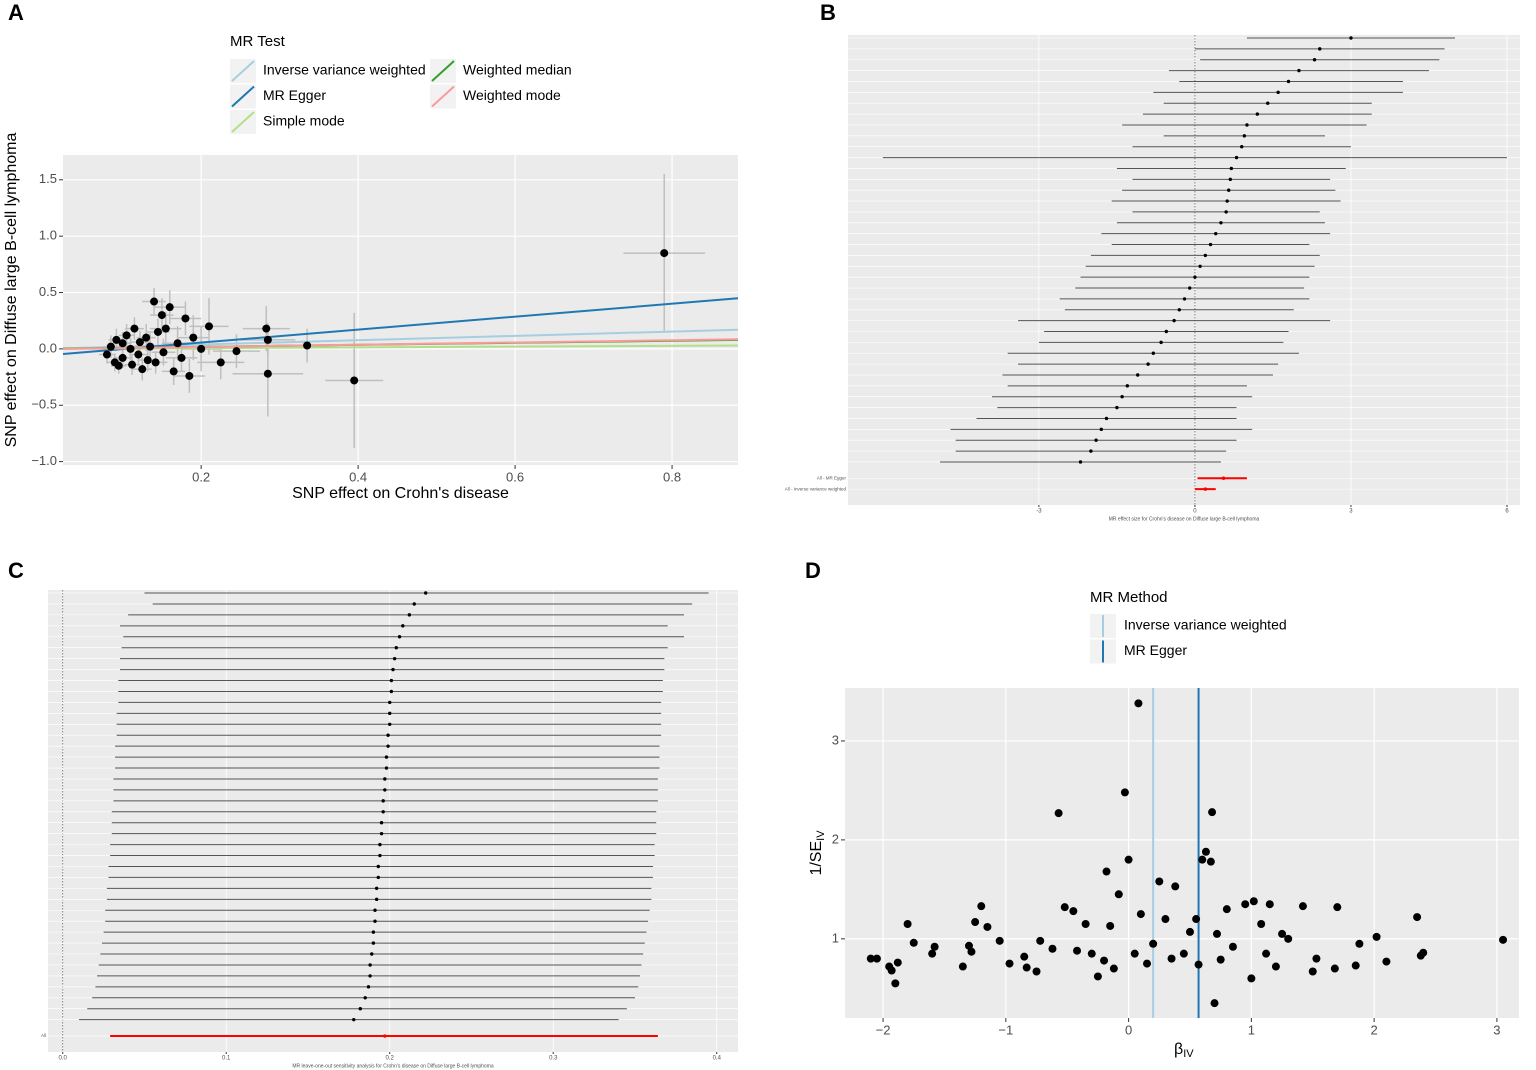 This screenshot has width=1536, height=1070. Describe the element at coordinates (44, 404) in the screenshot. I see `y-tick-label: −0.5` at that location.